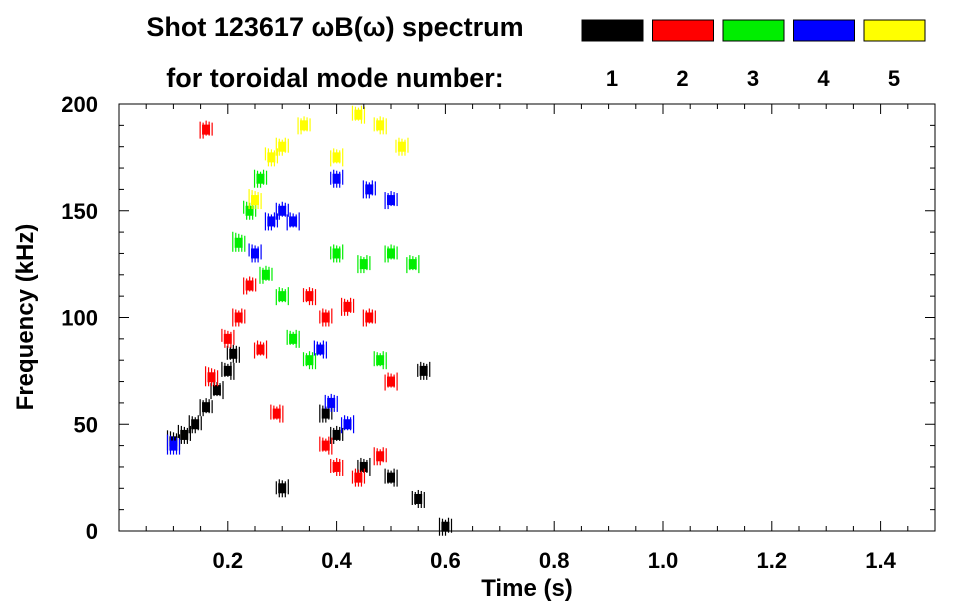  What do you see at coordinates (527, 588) in the screenshot?
I see `x-axis-label: Time (s)` at bounding box center [527, 588].